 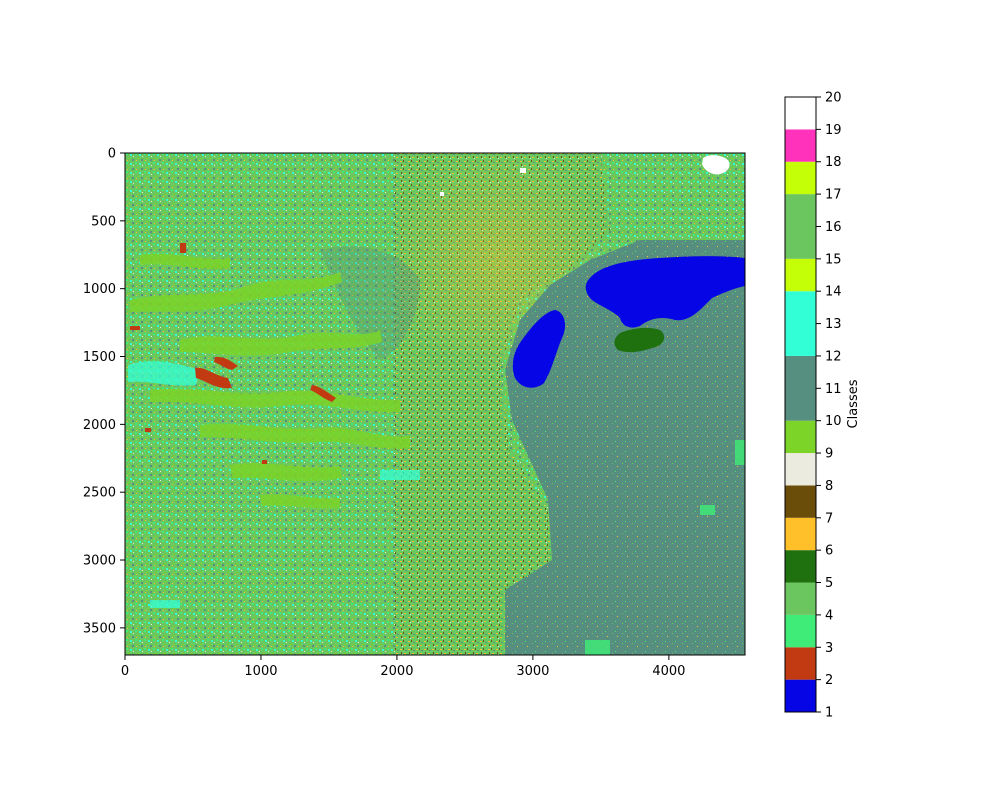 What do you see at coordinates (99, 425) in the screenshot?
I see `y-tick-label: 2000` at bounding box center [99, 425].